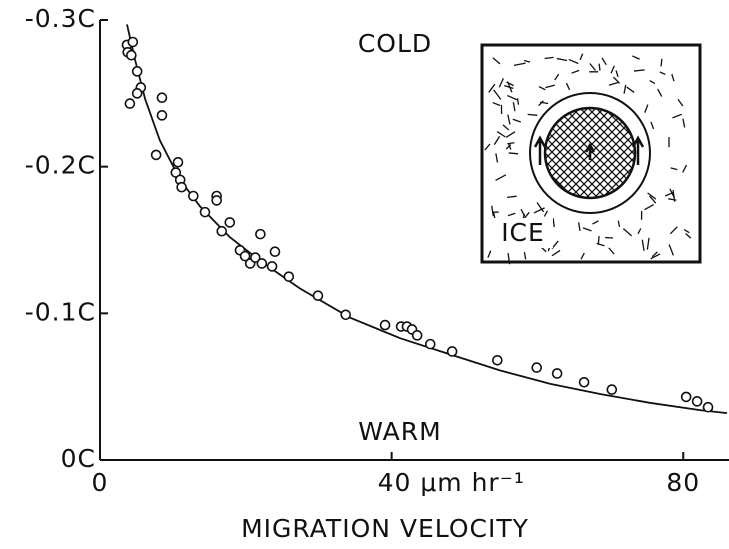  I want to click on x-tick-label: 80, so click(683, 482).